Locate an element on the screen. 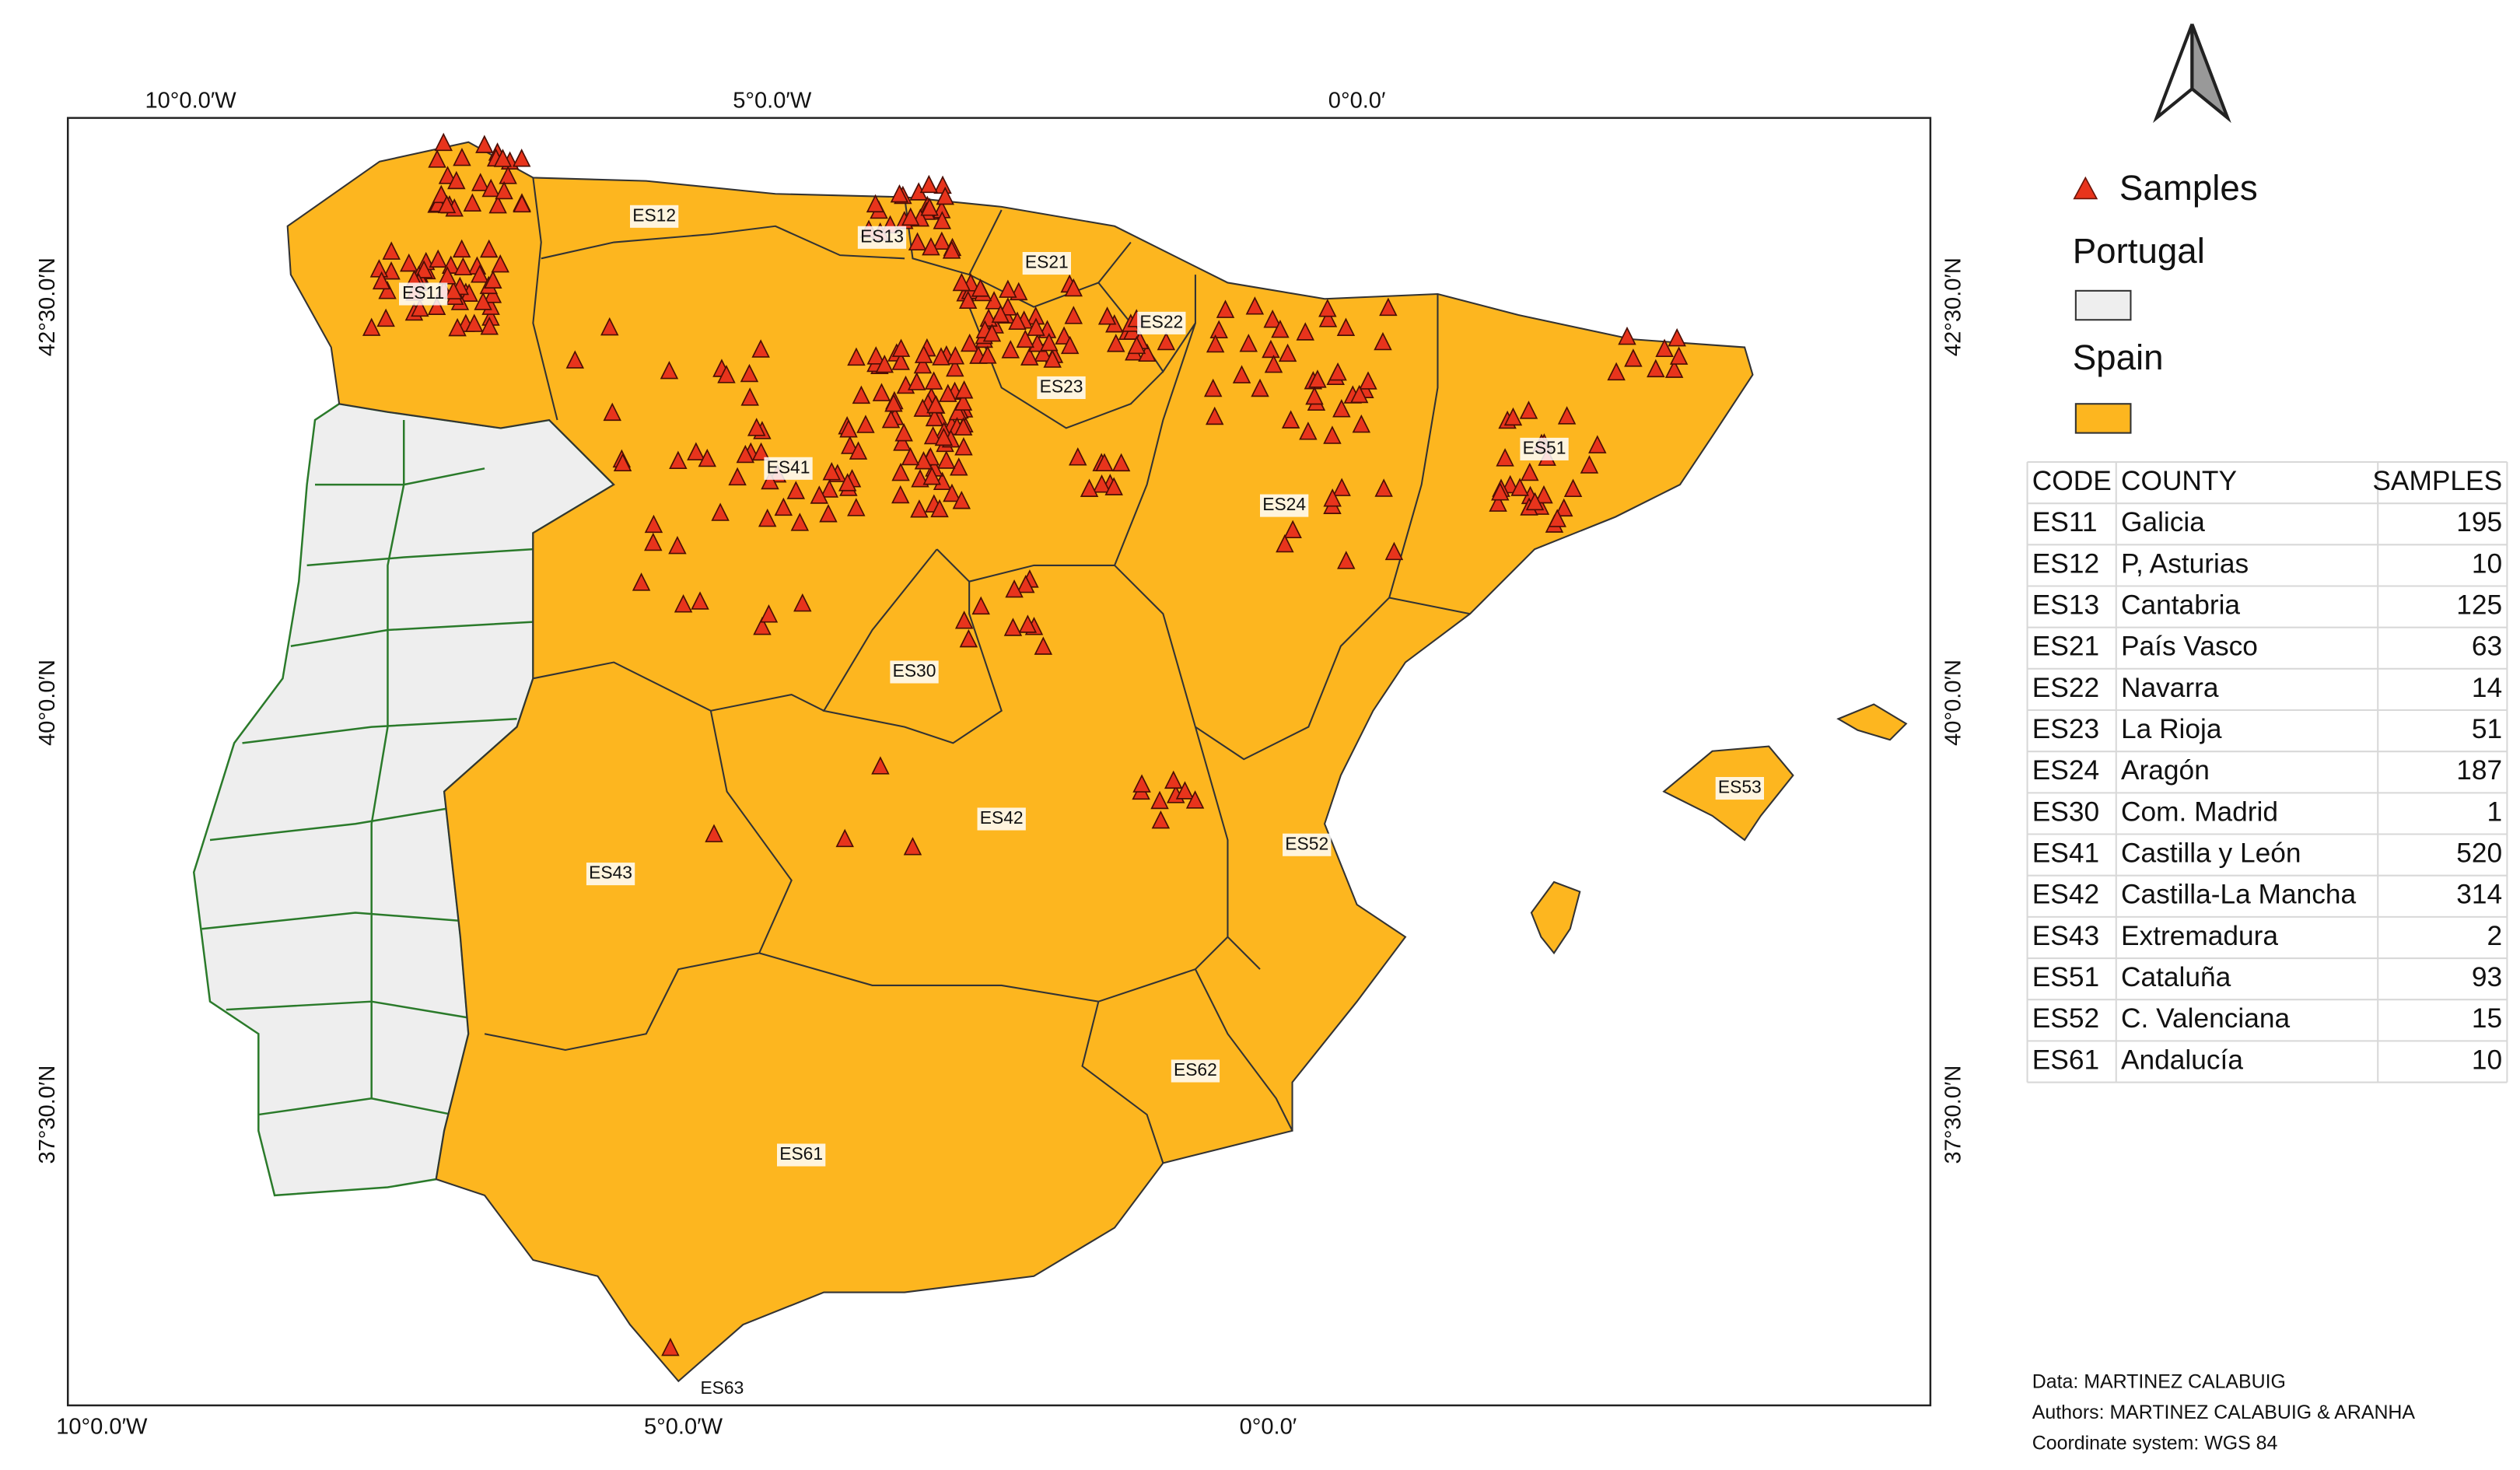 Image resolution: width=2520 pixels, height=1470 pixels. table-cell: 195 is located at coordinates (2479, 522).